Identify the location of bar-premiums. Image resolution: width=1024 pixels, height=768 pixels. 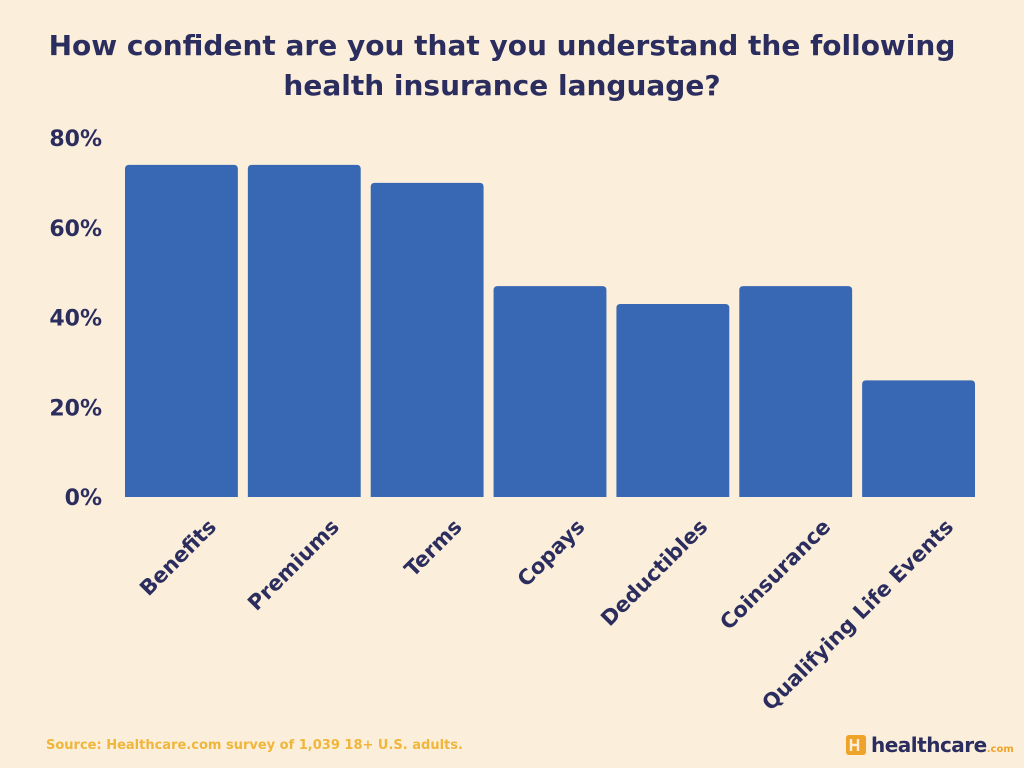
(304, 331).